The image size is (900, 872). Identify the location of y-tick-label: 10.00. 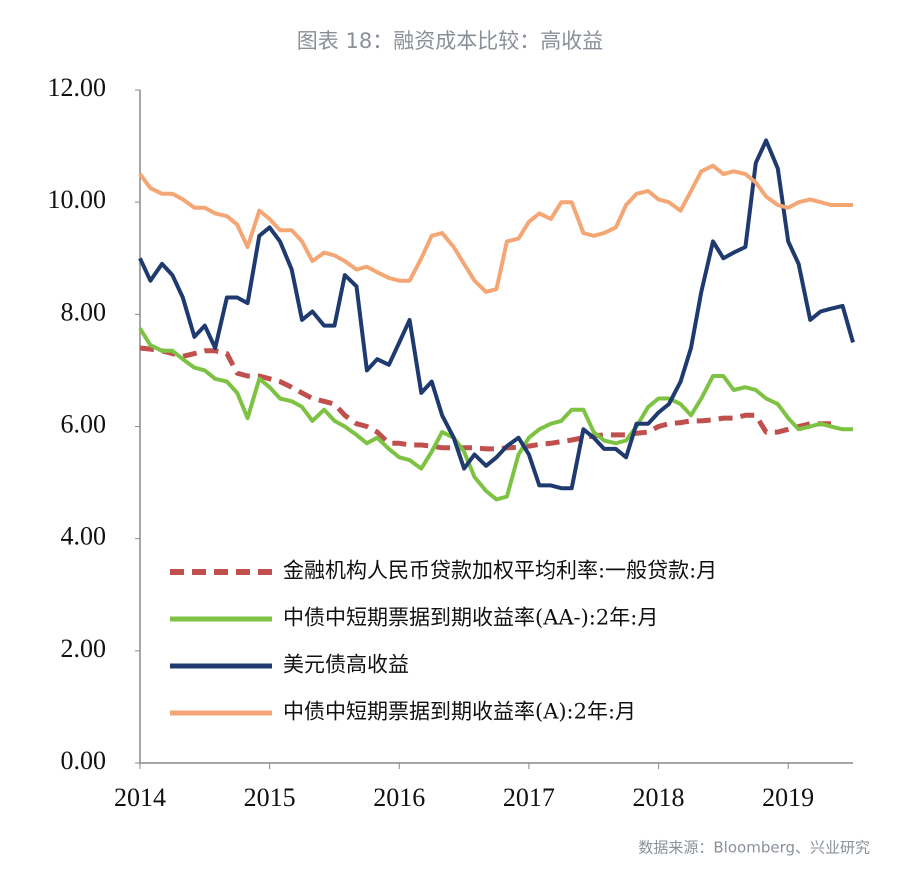
(77, 199).